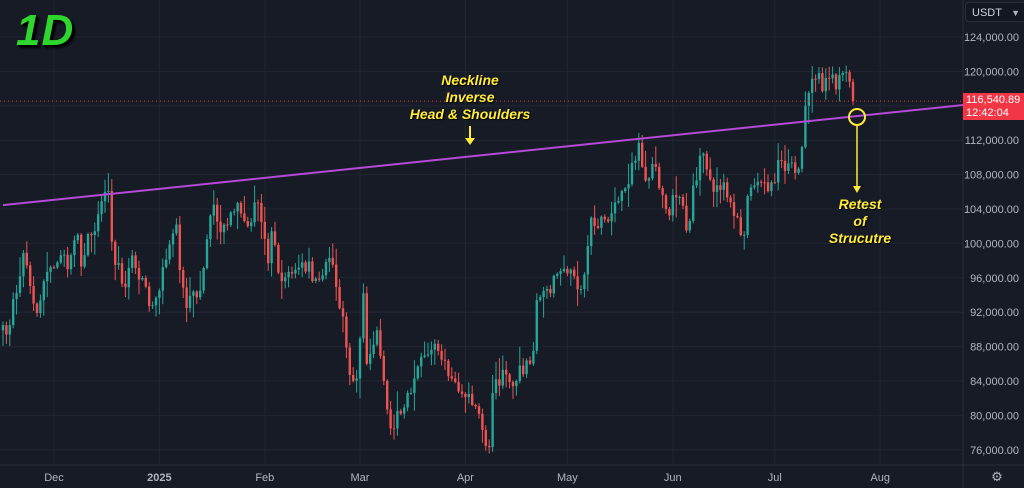 The image size is (1024, 488). Describe the element at coordinates (991, 210) in the screenshot. I see `y-tick-label: 104,000.00` at that location.